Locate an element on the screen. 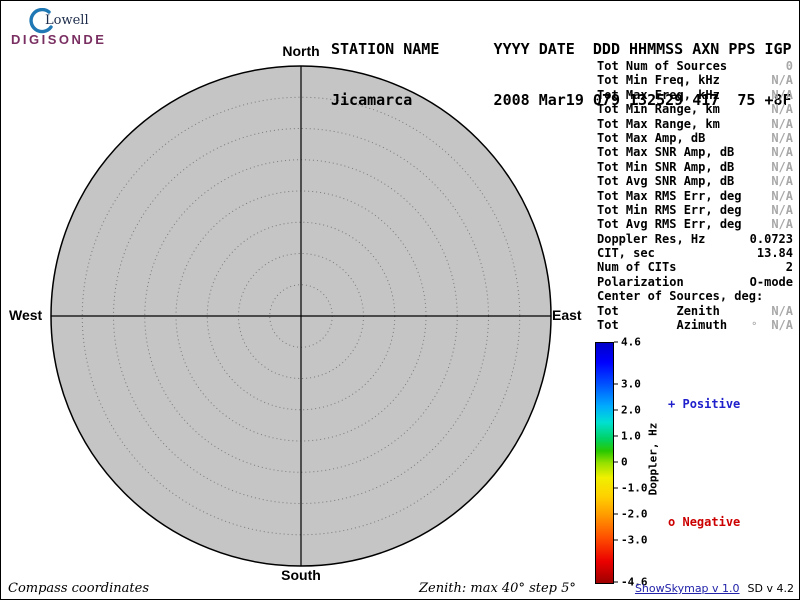 This screenshot has height=600, width=800. colorbar-tick-row: -3.0 is located at coordinates (631, 540).